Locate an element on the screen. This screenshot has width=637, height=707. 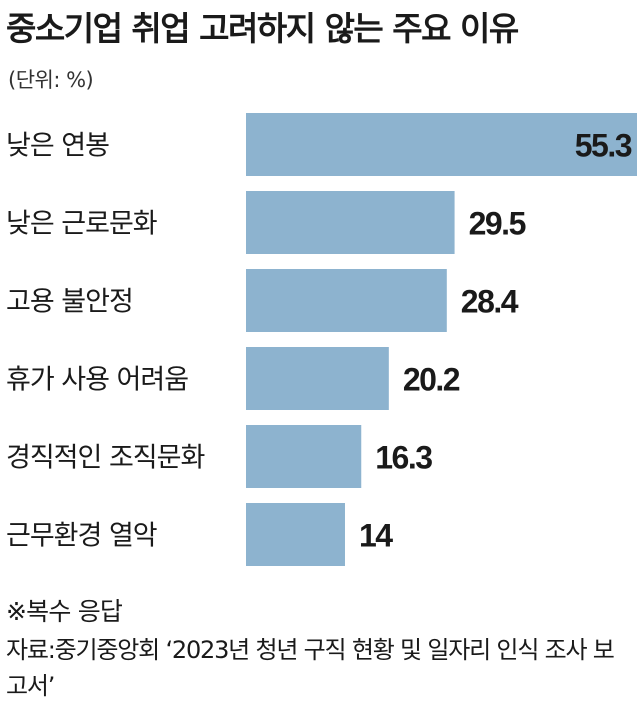
unit-label: (단위: %) is located at coordinates (51, 80).